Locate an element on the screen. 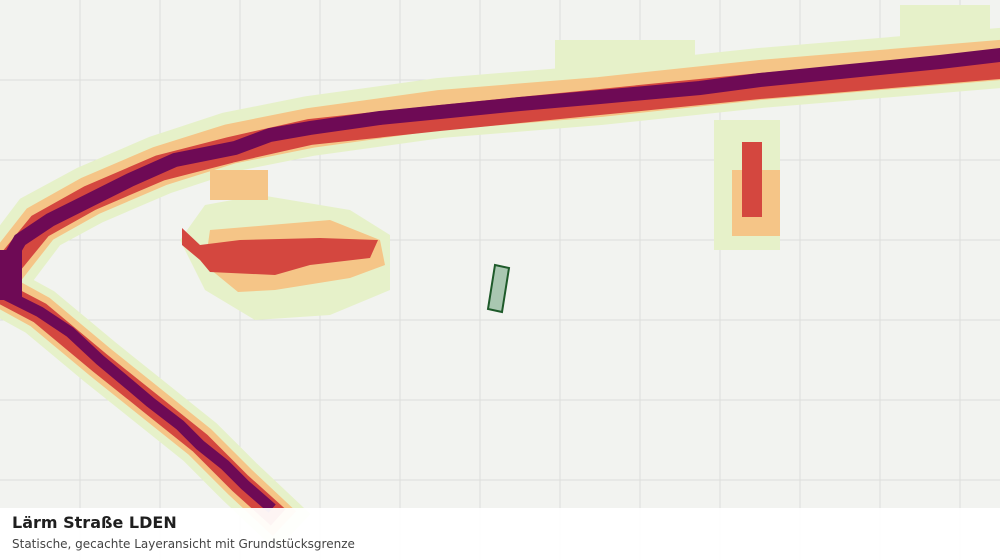 The width and height of the screenshot is (1000, 560). noise-zone-low is located at coordinates (945, 25).